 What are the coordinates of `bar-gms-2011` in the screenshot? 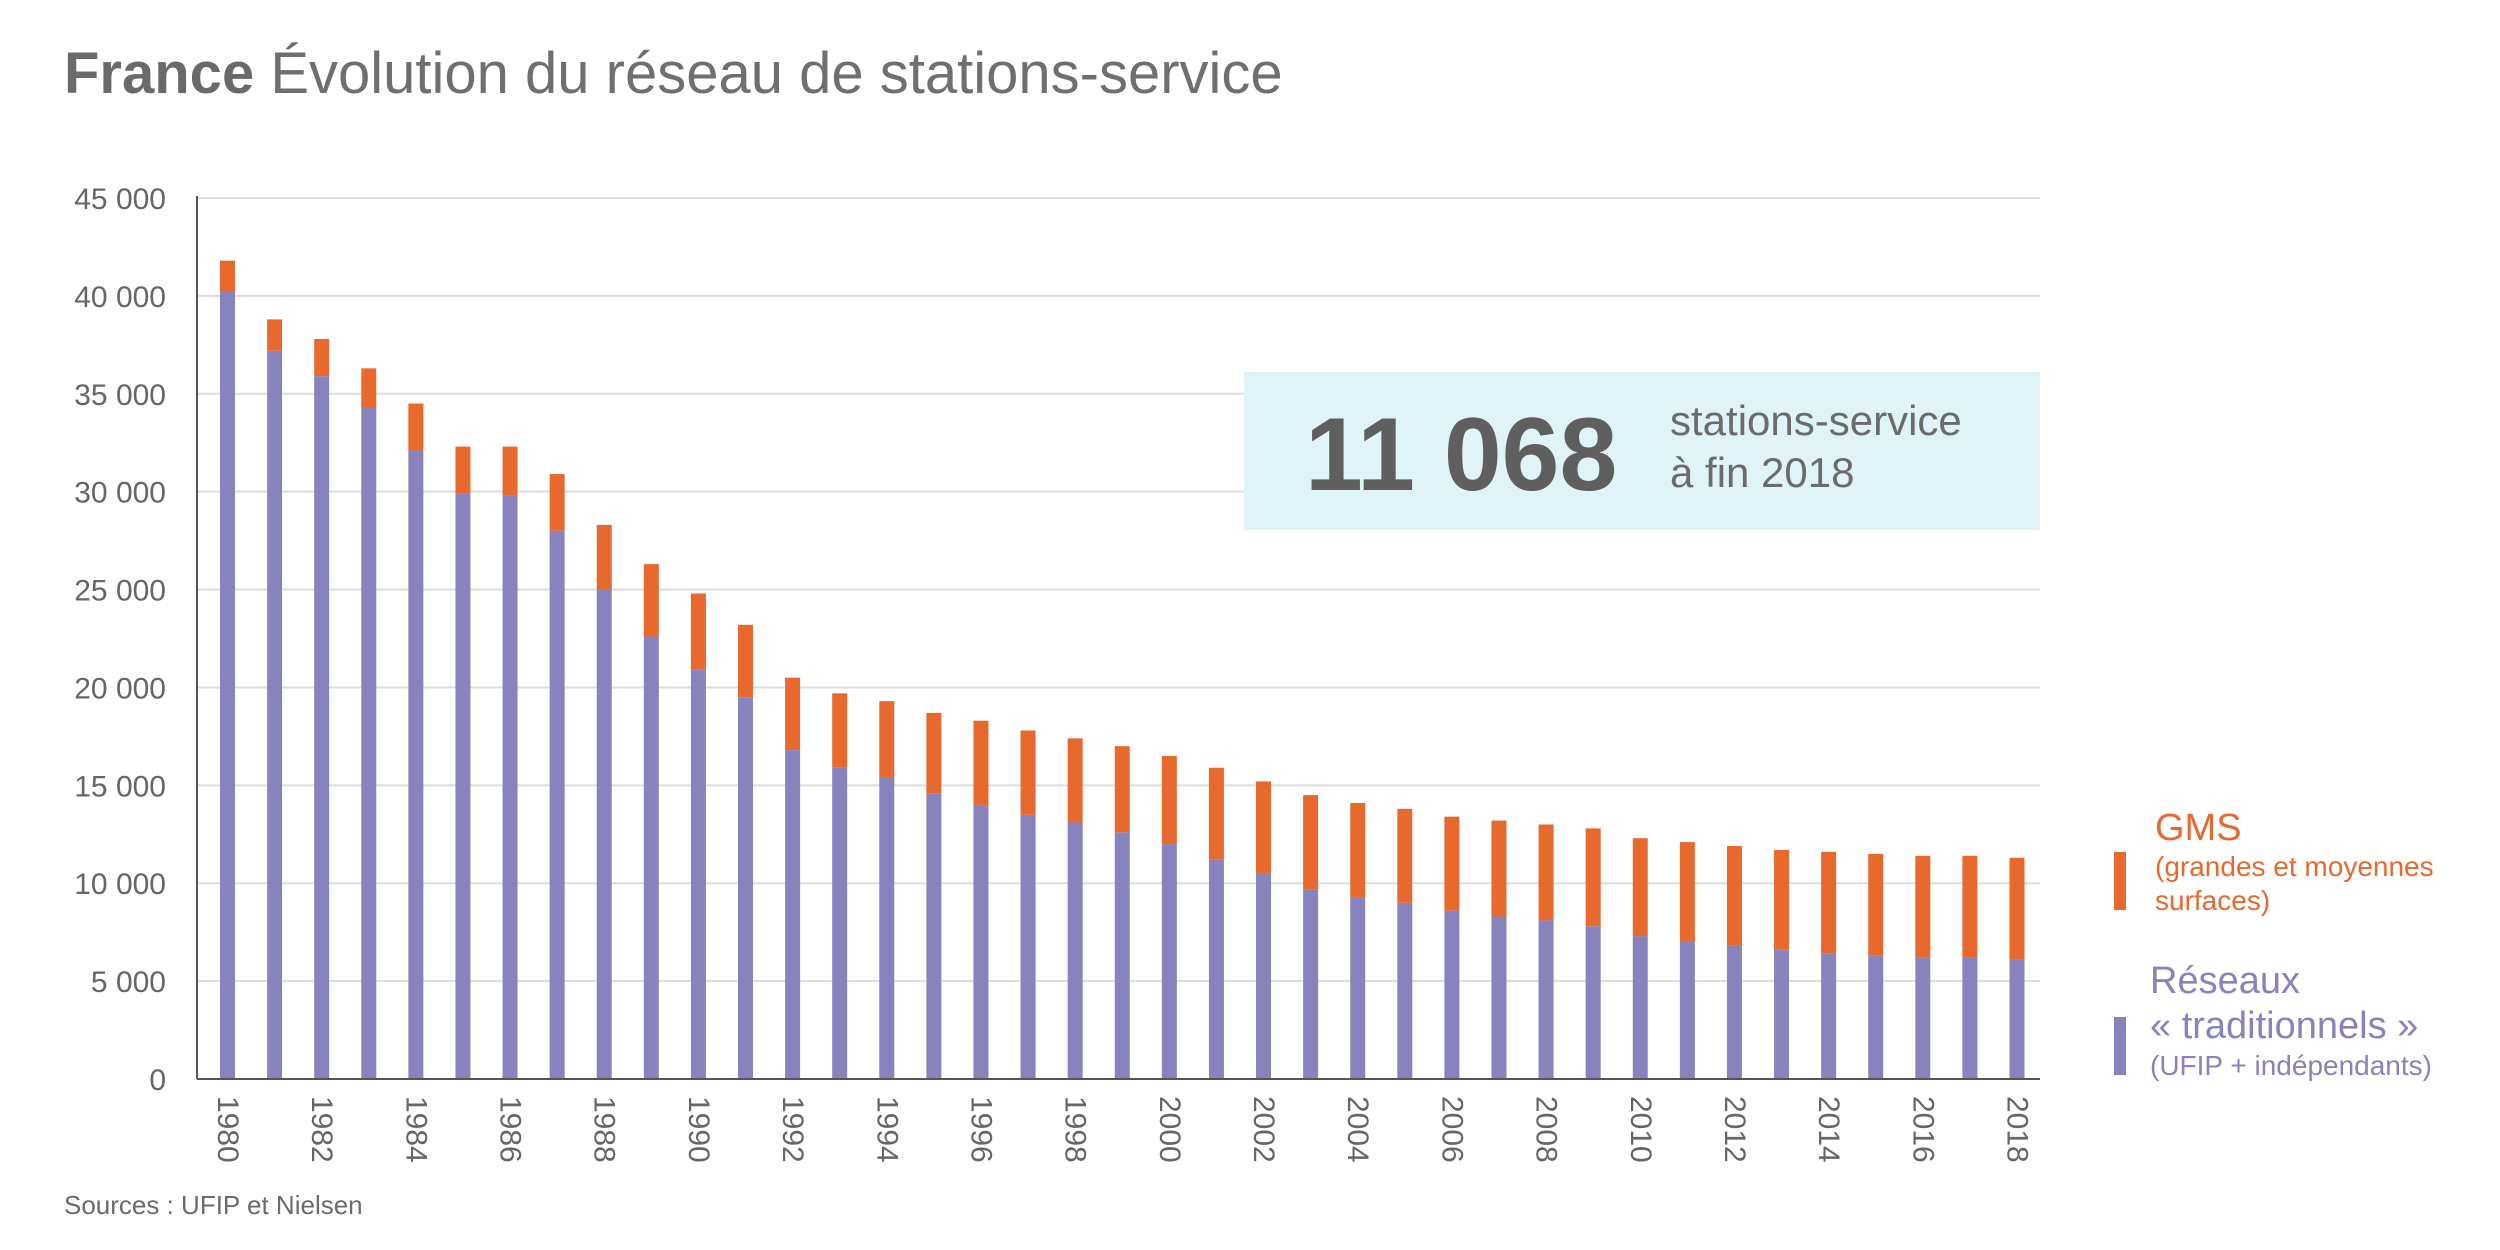 It's located at (1687, 892).